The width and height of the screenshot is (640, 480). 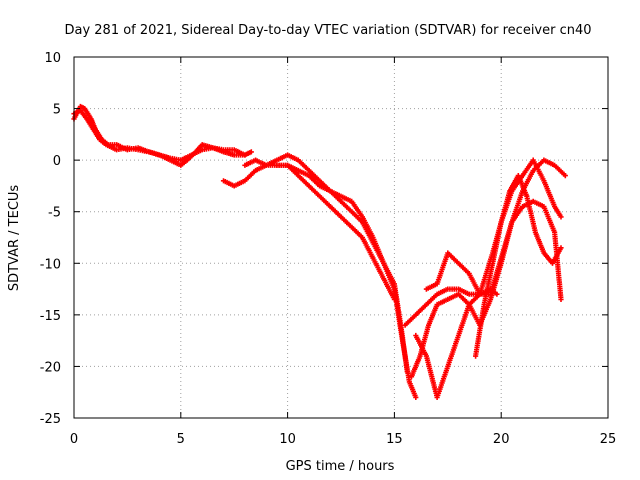 What do you see at coordinates (50, 264) in the screenshot?
I see `y-tick-label: -10` at bounding box center [50, 264].